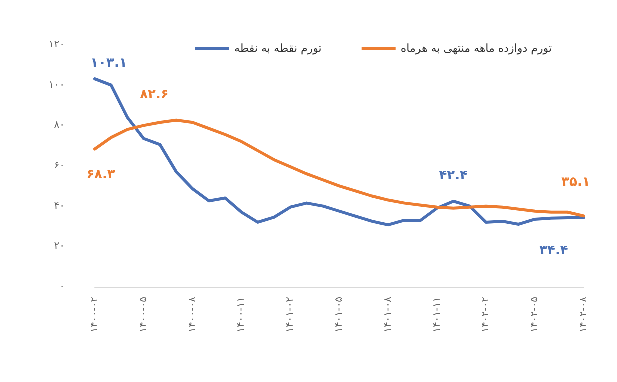  I want to click on data-label: ۶۸.۳, so click(101, 174).